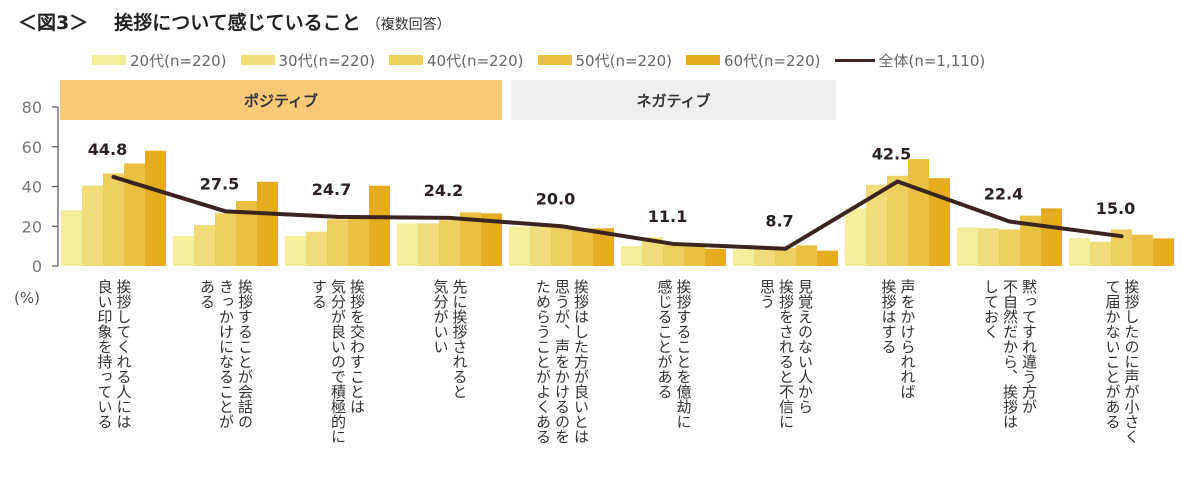 The height and width of the screenshot is (497, 1200). What do you see at coordinates (1010, 354) in the screenshot?
I see `x-category-label: 黙ってすれ違う方が 不自然だから、挨拶は しておく` at bounding box center [1010, 354].